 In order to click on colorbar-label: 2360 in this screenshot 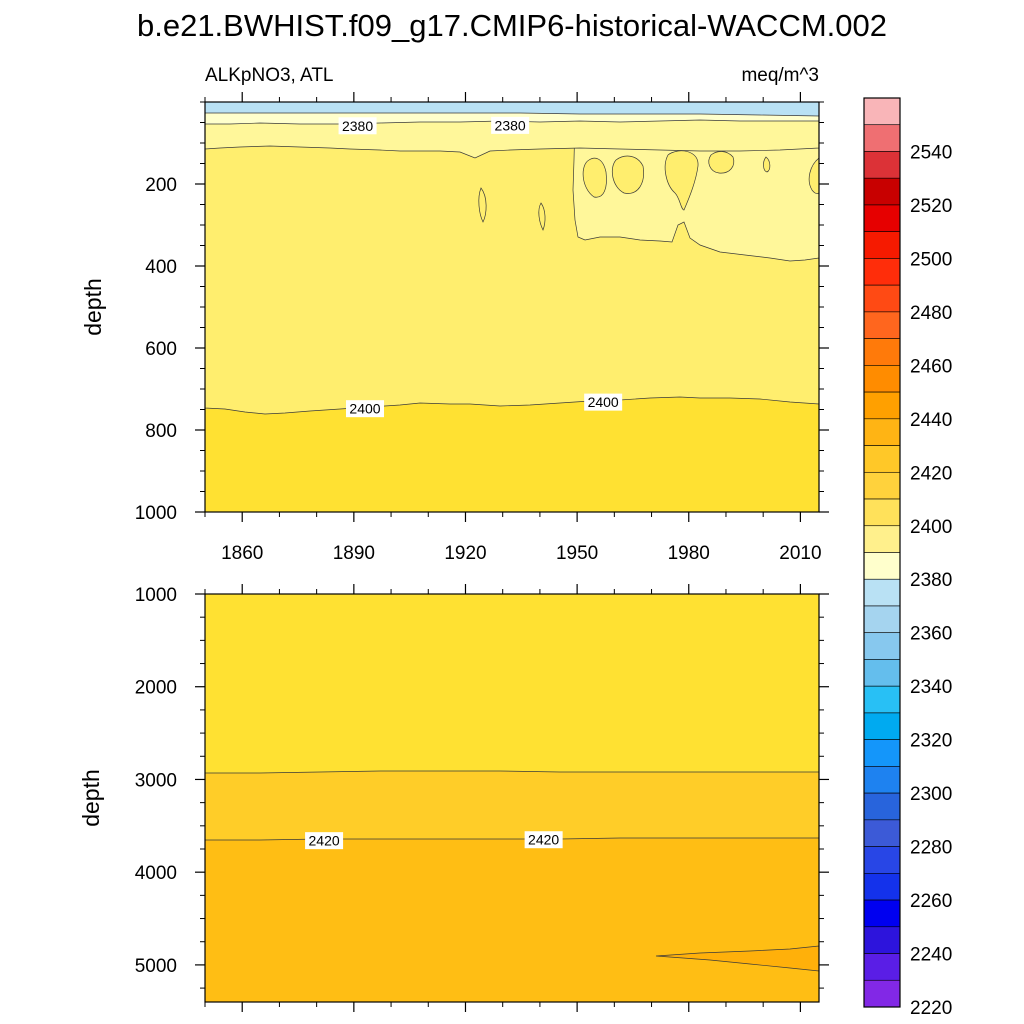, I will do `click(931, 634)`.